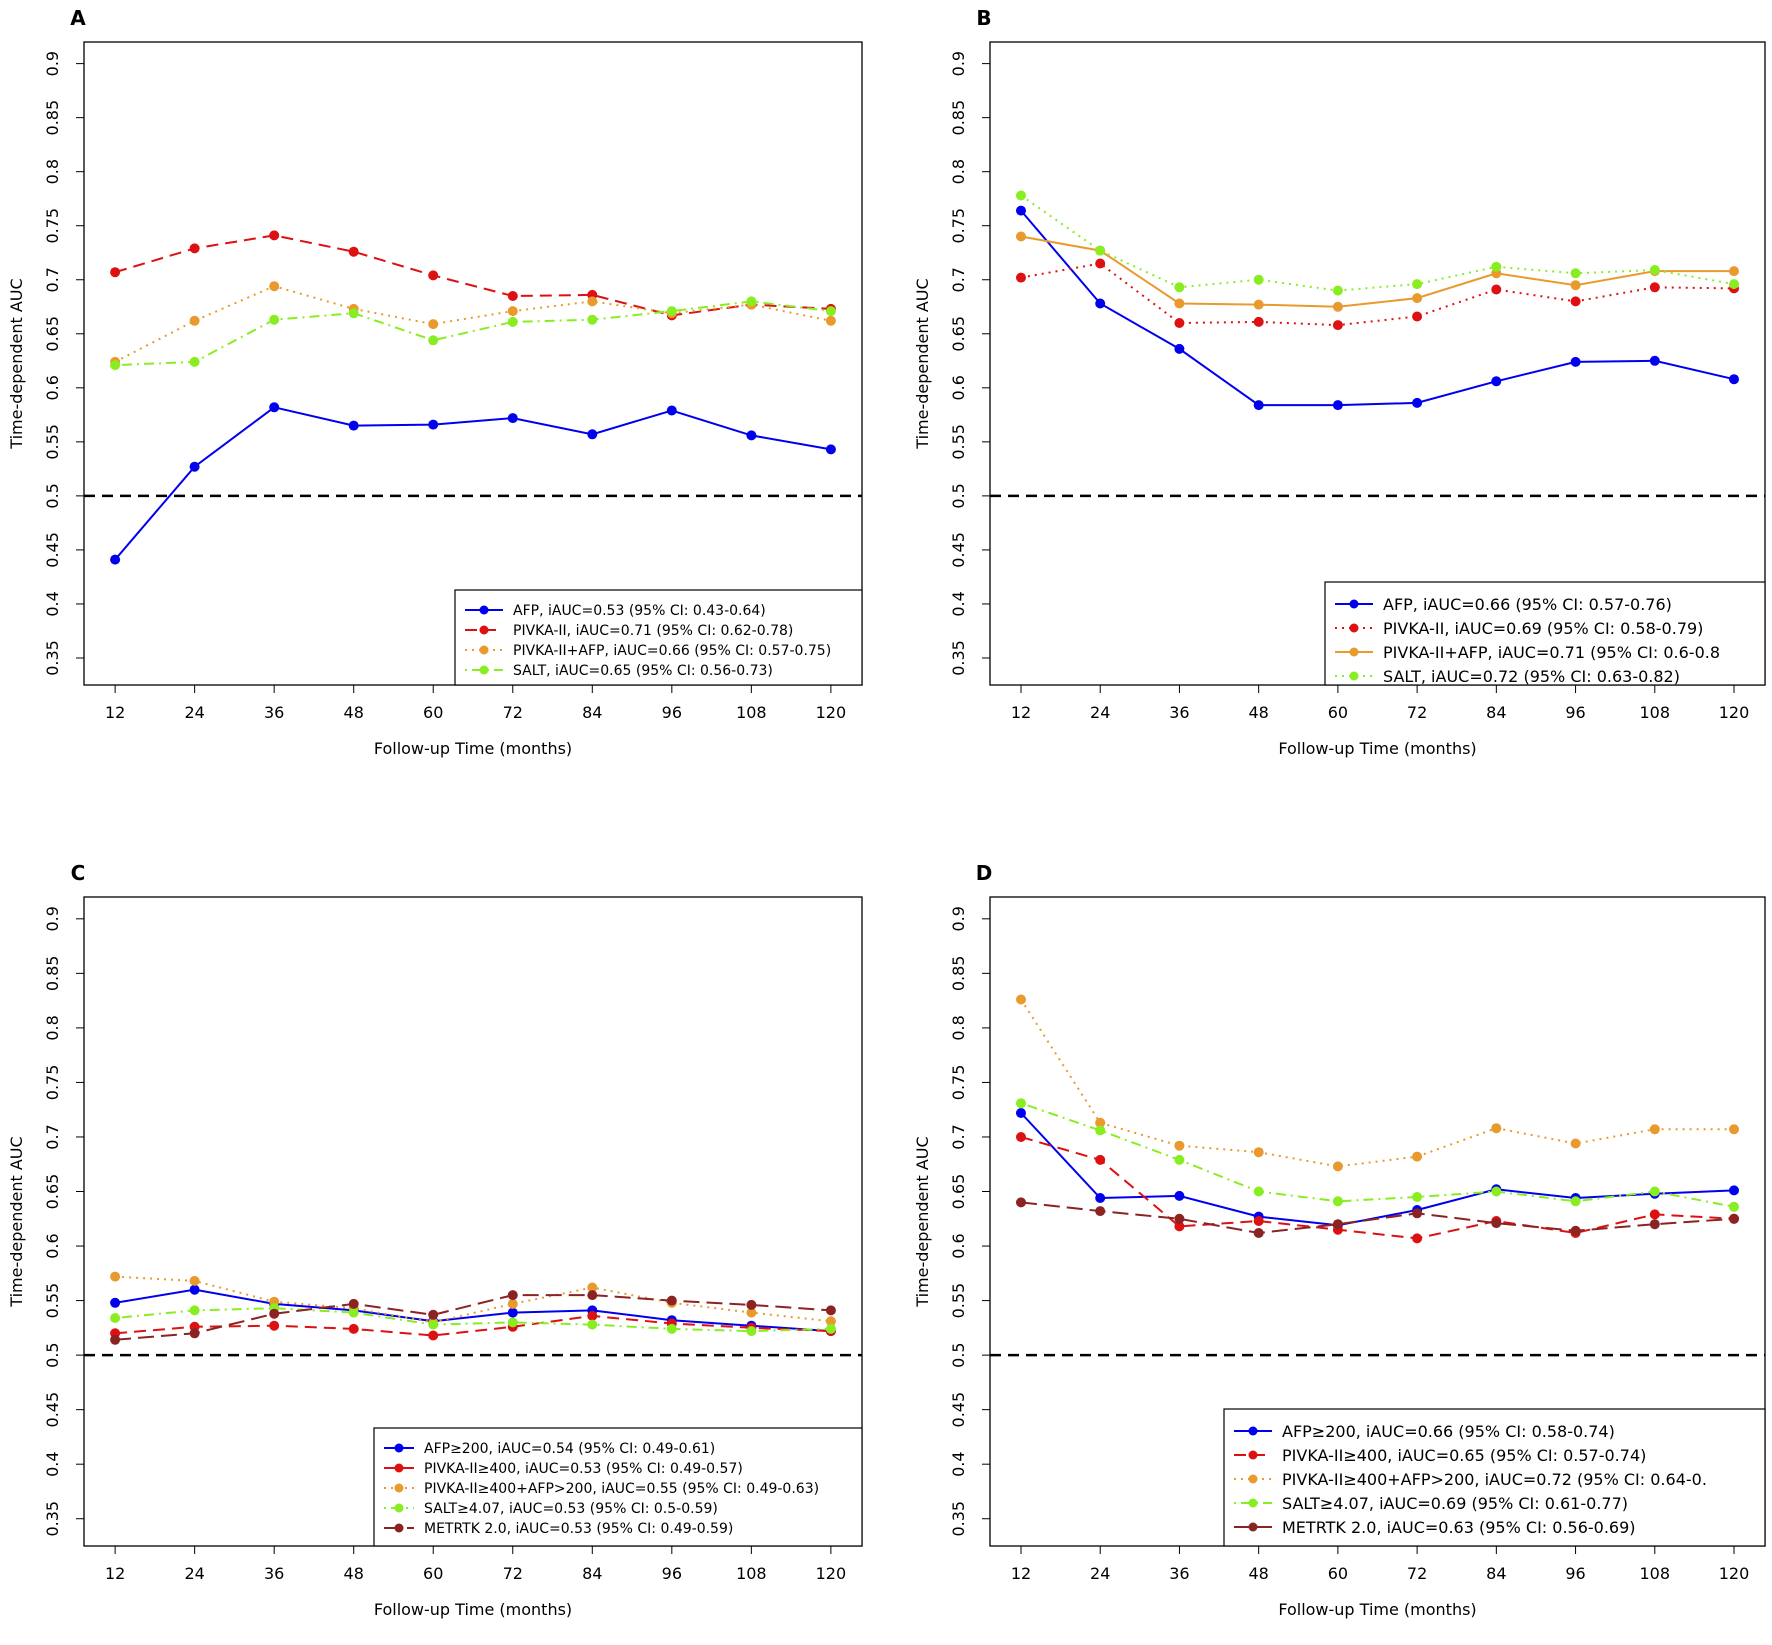 The width and height of the screenshot is (1772, 1645). Describe the element at coordinates (569, 1449) in the screenshot. I see `legend-label: AFP≥200, iAUC=0.54 (95% CI: 0.49-0.61)` at that location.